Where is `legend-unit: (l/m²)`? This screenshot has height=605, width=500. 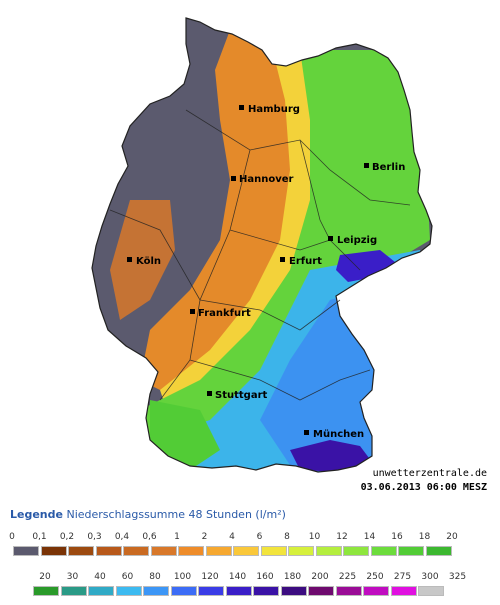 legend-unit: (l/m²) is located at coordinates (270, 514).